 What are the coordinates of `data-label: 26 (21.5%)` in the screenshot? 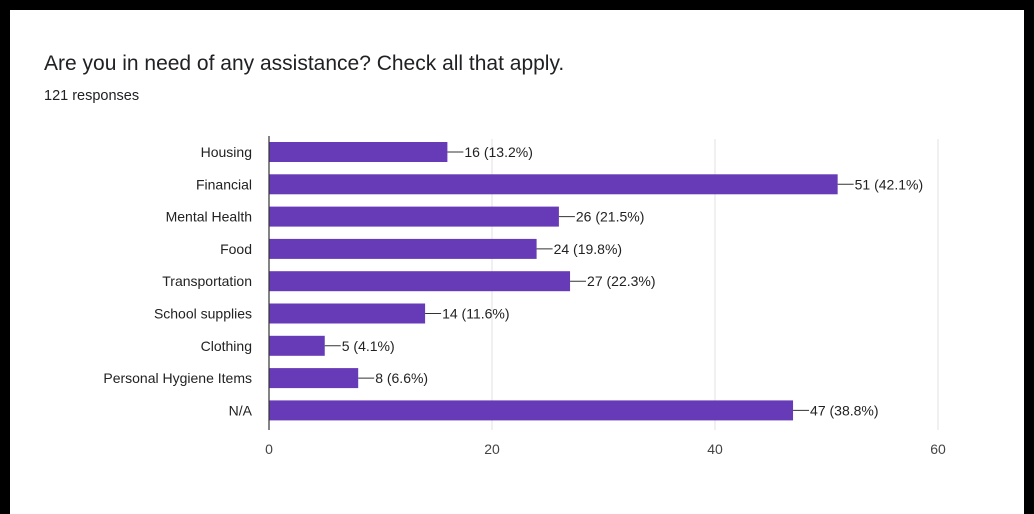 It's located at (610, 217).